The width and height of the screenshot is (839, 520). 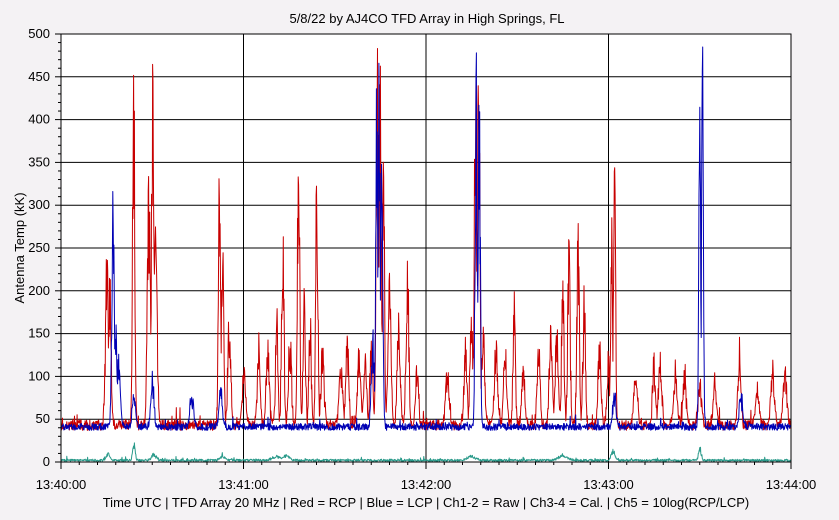 I want to click on y-tick-label: 450, so click(x=39, y=76).